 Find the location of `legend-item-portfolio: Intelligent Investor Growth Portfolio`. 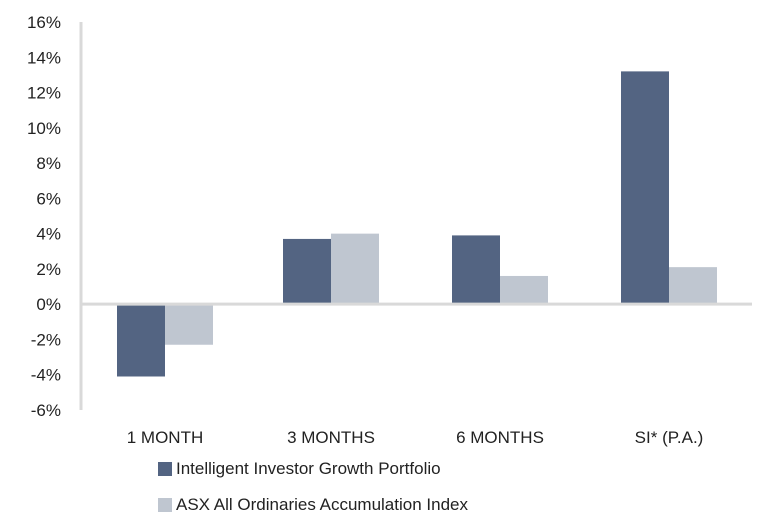

legend-item-portfolio: Intelligent Investor Growth Portfolio is located at coordinates (299, 469).